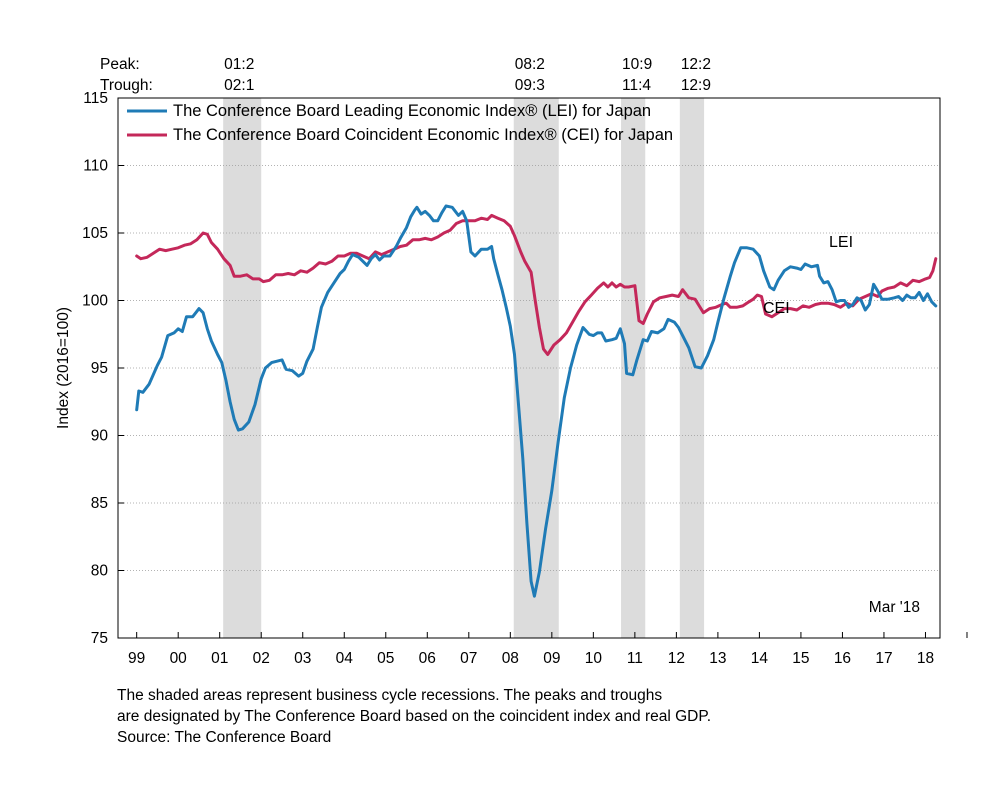  I want to click on y-tick-label-115: 115, so click(95, 98).